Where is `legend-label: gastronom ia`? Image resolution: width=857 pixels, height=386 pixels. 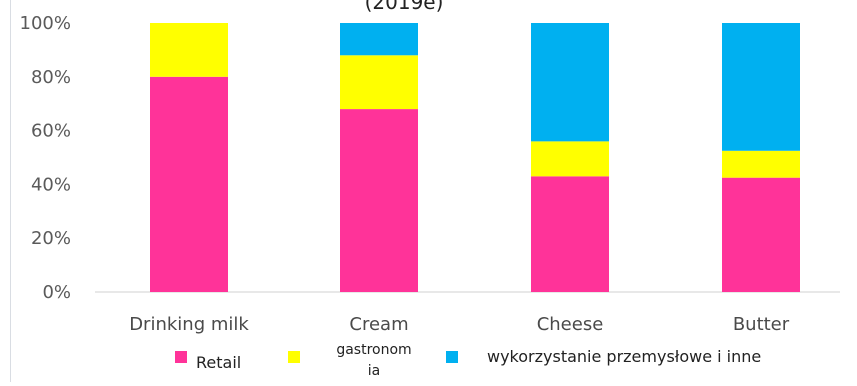 legend-label: gastronom ia is located at coordinates (373, 360).